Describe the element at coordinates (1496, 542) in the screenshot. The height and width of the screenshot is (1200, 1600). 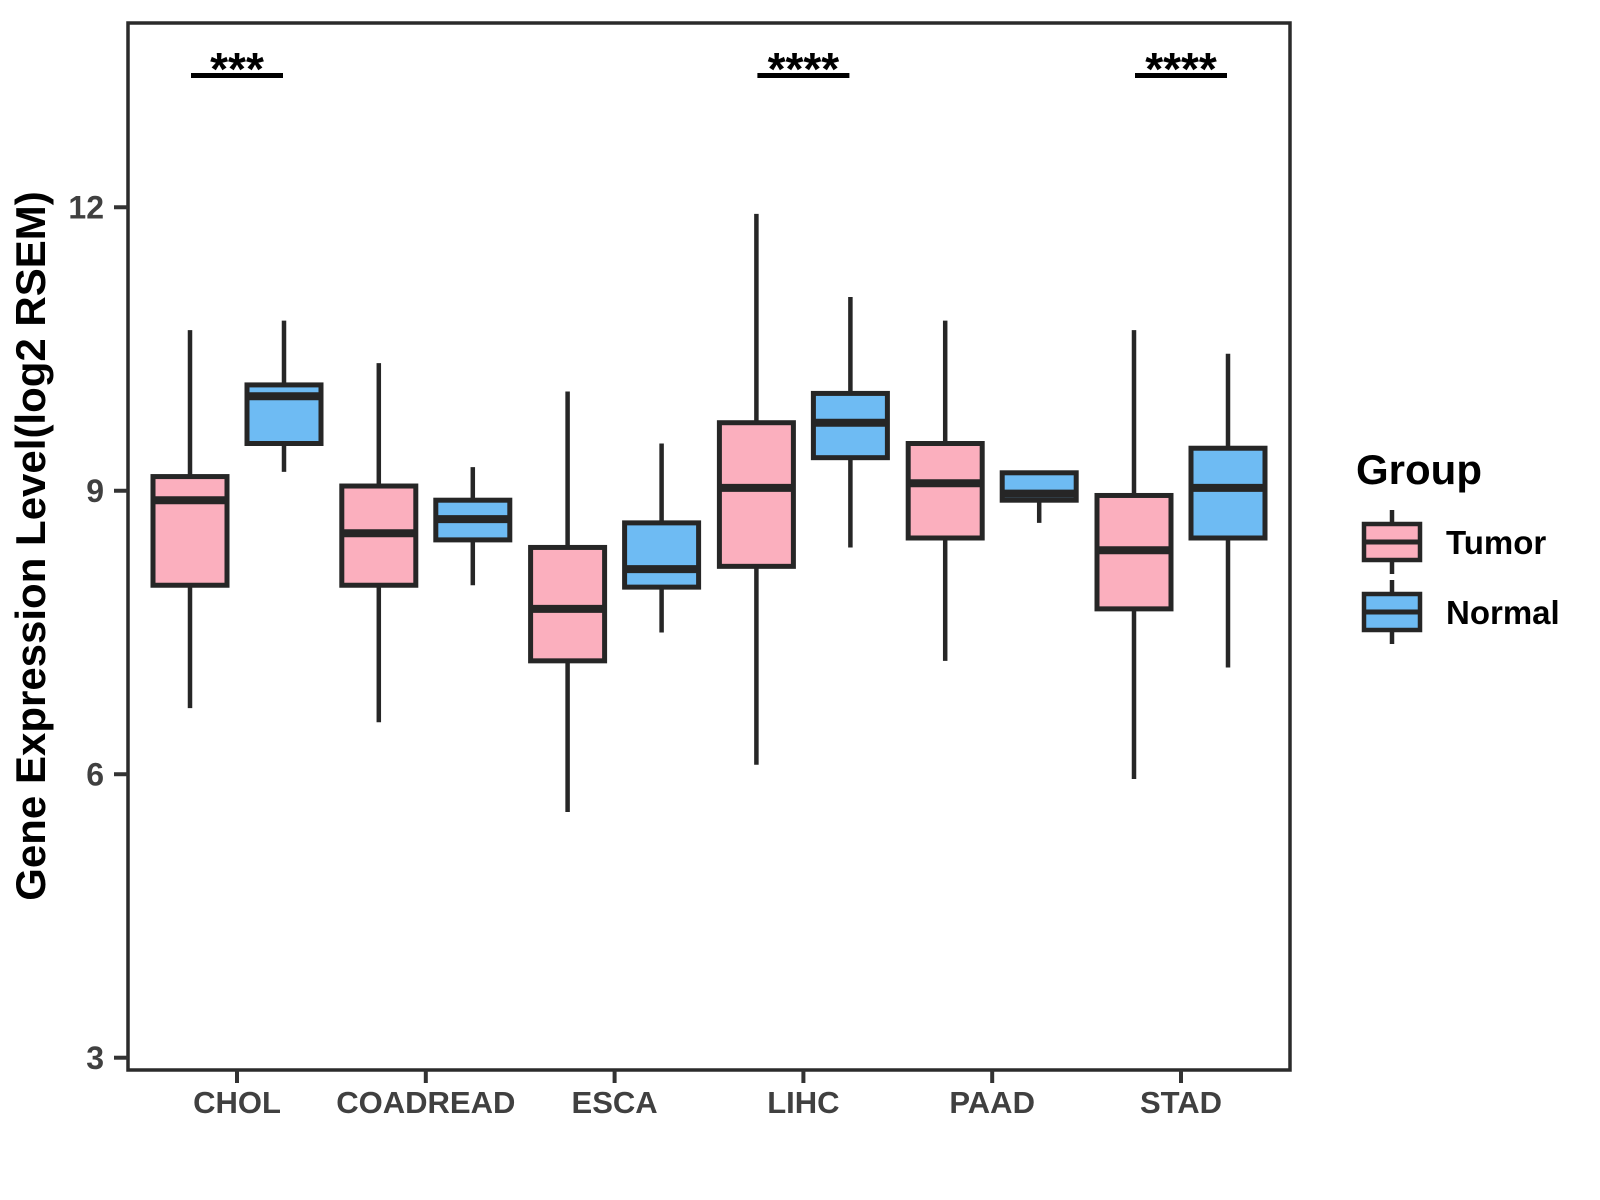
I see `legend-label-tumor: Tumor` at that location.